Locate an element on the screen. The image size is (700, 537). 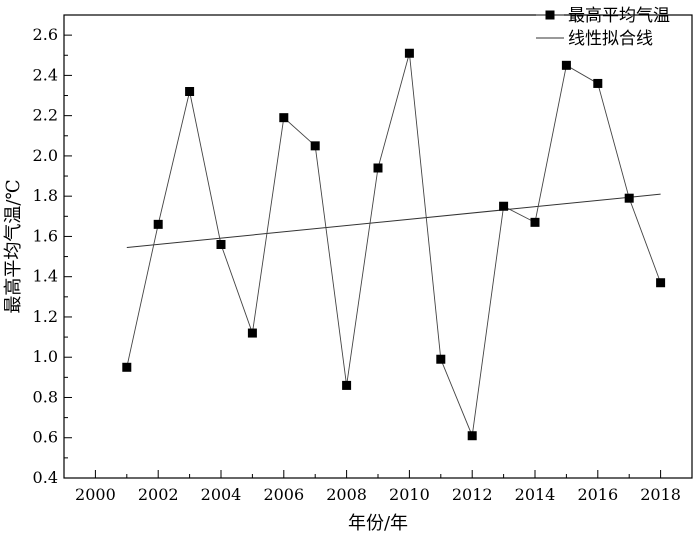
y-tick-label: 0.4 is located at coordinates (45, 477).